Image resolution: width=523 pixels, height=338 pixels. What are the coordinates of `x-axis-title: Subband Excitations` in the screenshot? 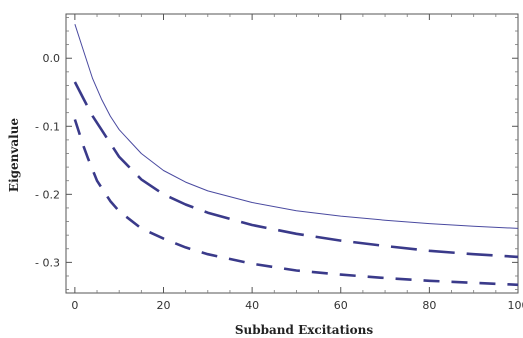 It's located at (304, 330).